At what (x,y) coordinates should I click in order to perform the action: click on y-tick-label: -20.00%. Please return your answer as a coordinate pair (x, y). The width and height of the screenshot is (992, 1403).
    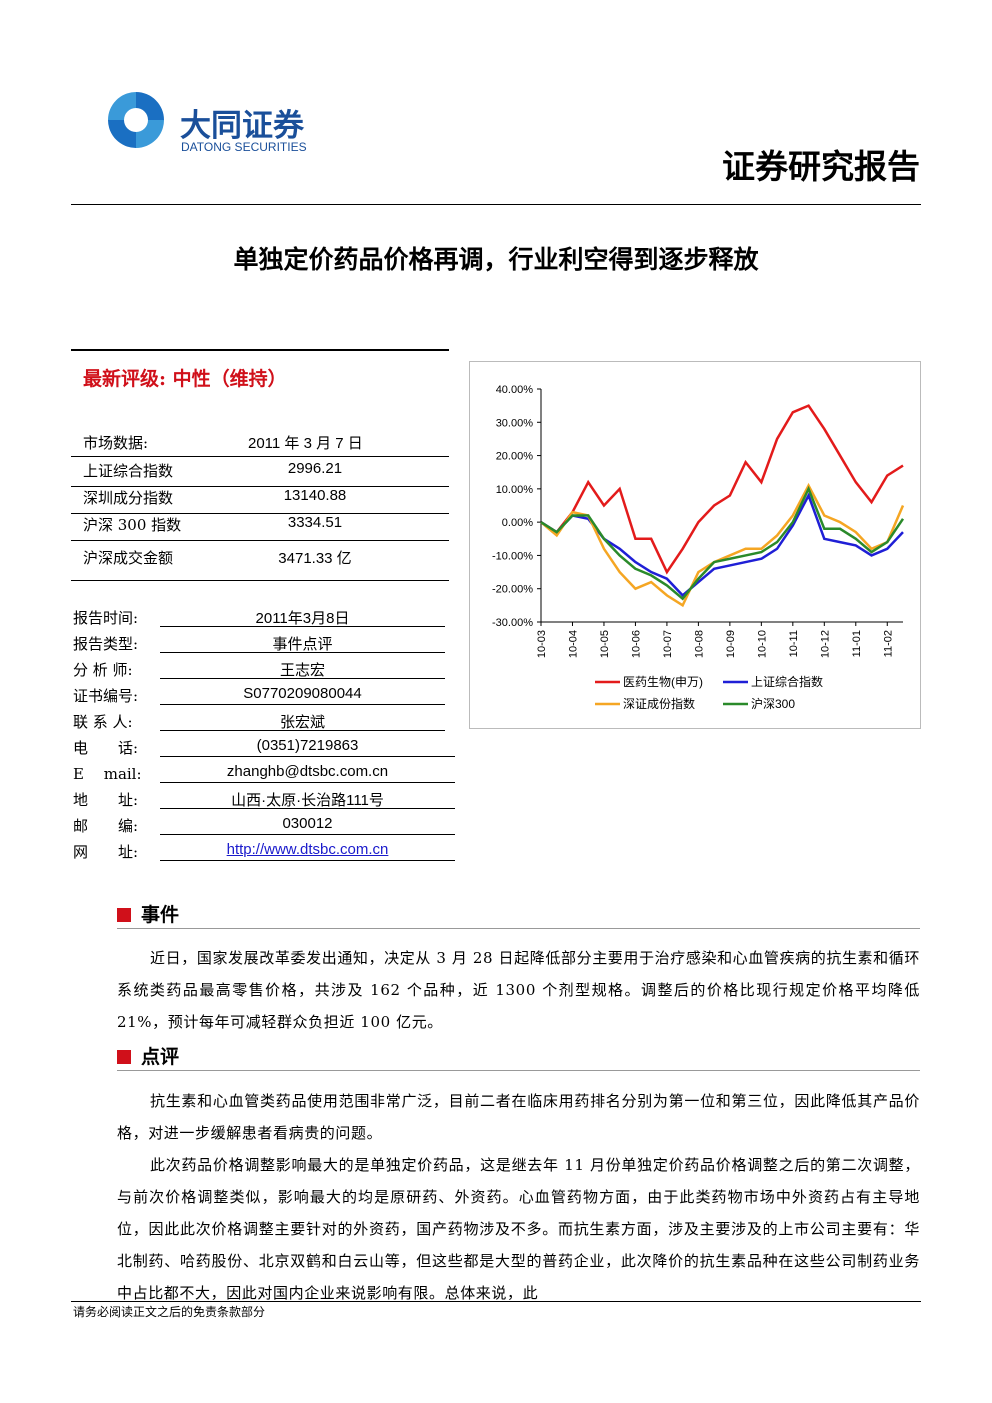
    Looking at the image, I should click on (512, 590).